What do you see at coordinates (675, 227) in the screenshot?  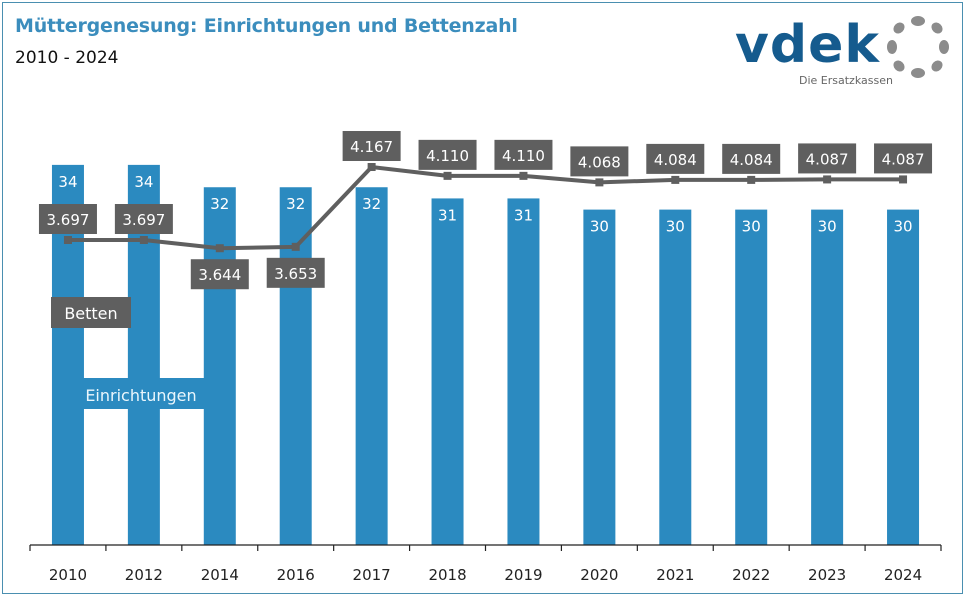 I see `bar-label-2021: 30` at bounding box center [675, 227].